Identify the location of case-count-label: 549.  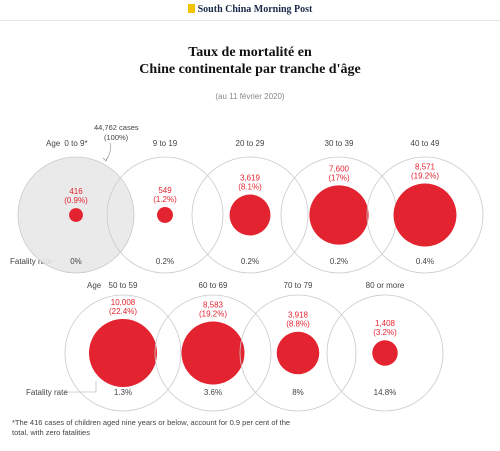
(165, 190).